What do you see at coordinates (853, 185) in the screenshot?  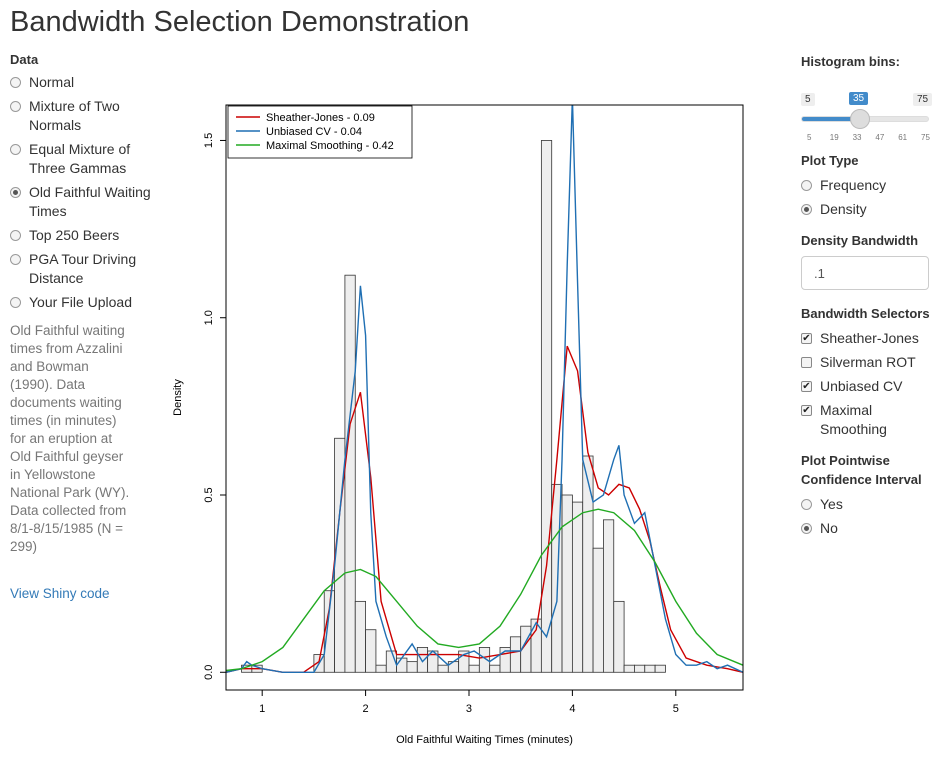 I see `plot-type-option-label: Frequency` at bounding box center [853, 185].